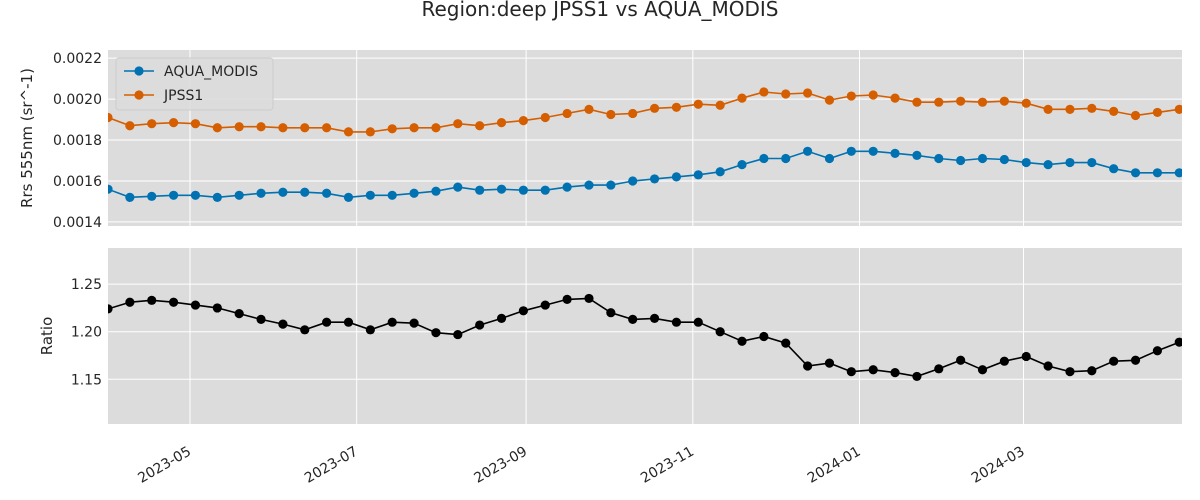 The image size is (1200, 500). Describe the element at coordinates (77, 141) in the screenshot. I see `y-tick-label: 0.0018` at that location.